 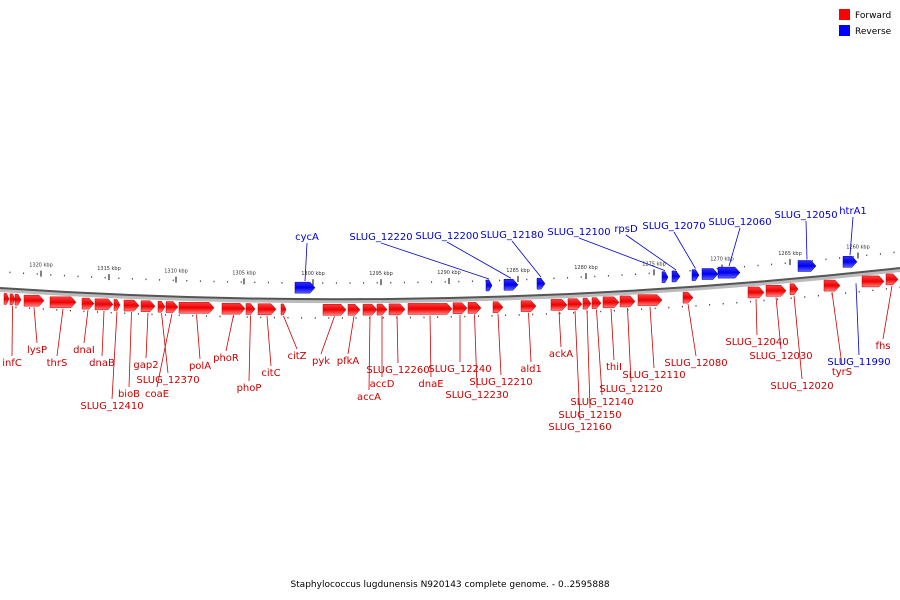 What do you see at coordinates (858, 362) in the screenshot?
I see `gene-label-SLUG_11990: SLUG_11990` at bounding box center [858, 362].